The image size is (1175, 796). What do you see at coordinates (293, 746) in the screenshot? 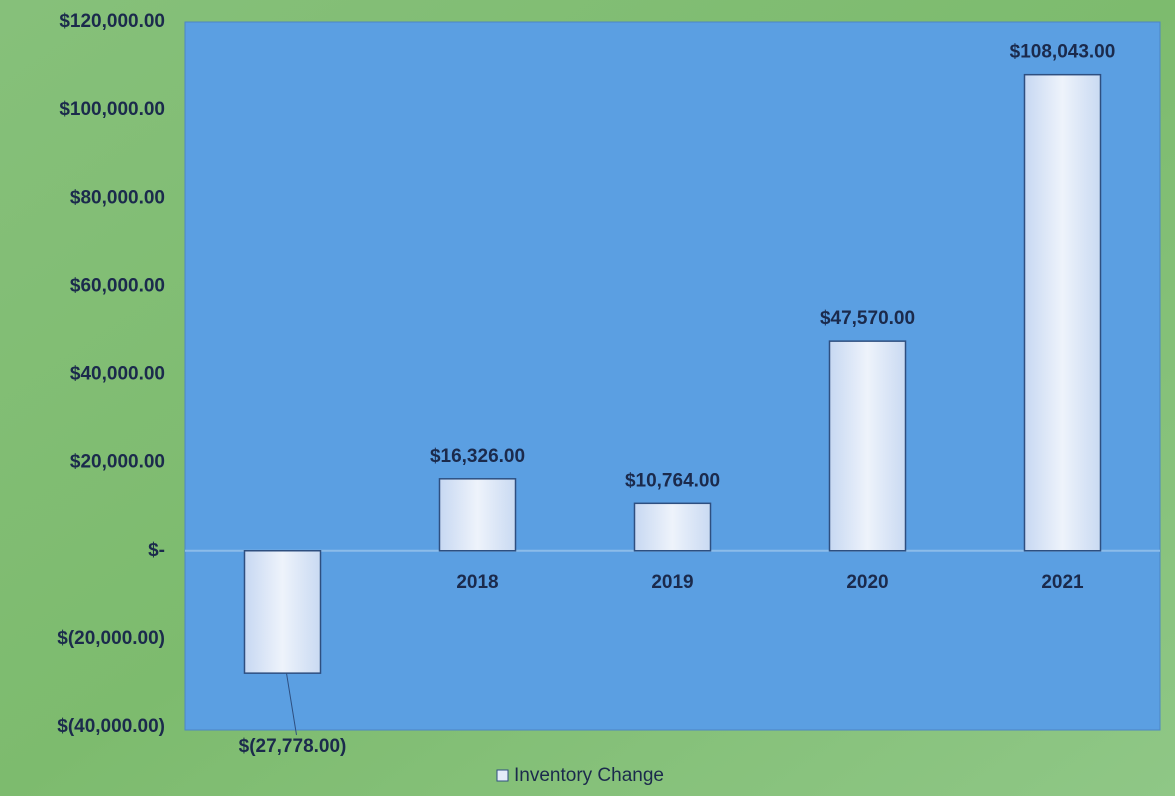
I see `value-label: $(27,778.00)` at bounding box center [293, 746].